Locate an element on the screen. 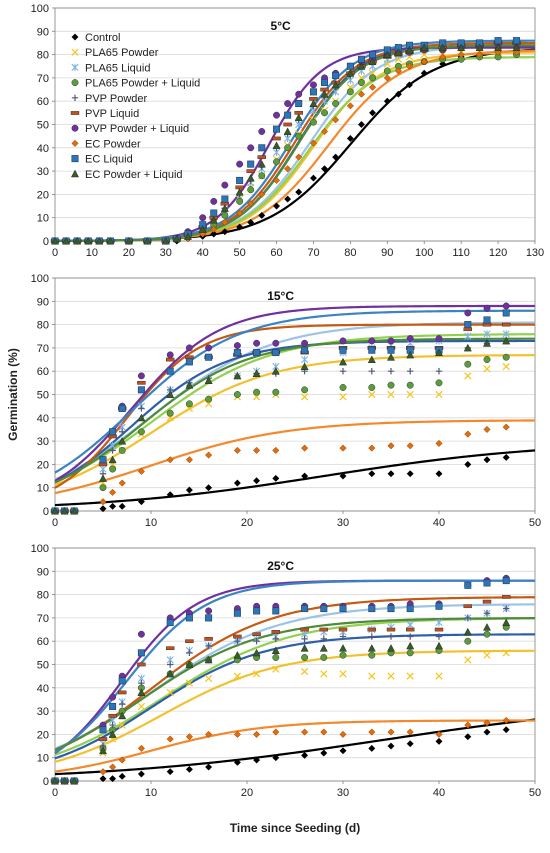  legend-marker-pla65-liquid is located at coordinates (75, 67).